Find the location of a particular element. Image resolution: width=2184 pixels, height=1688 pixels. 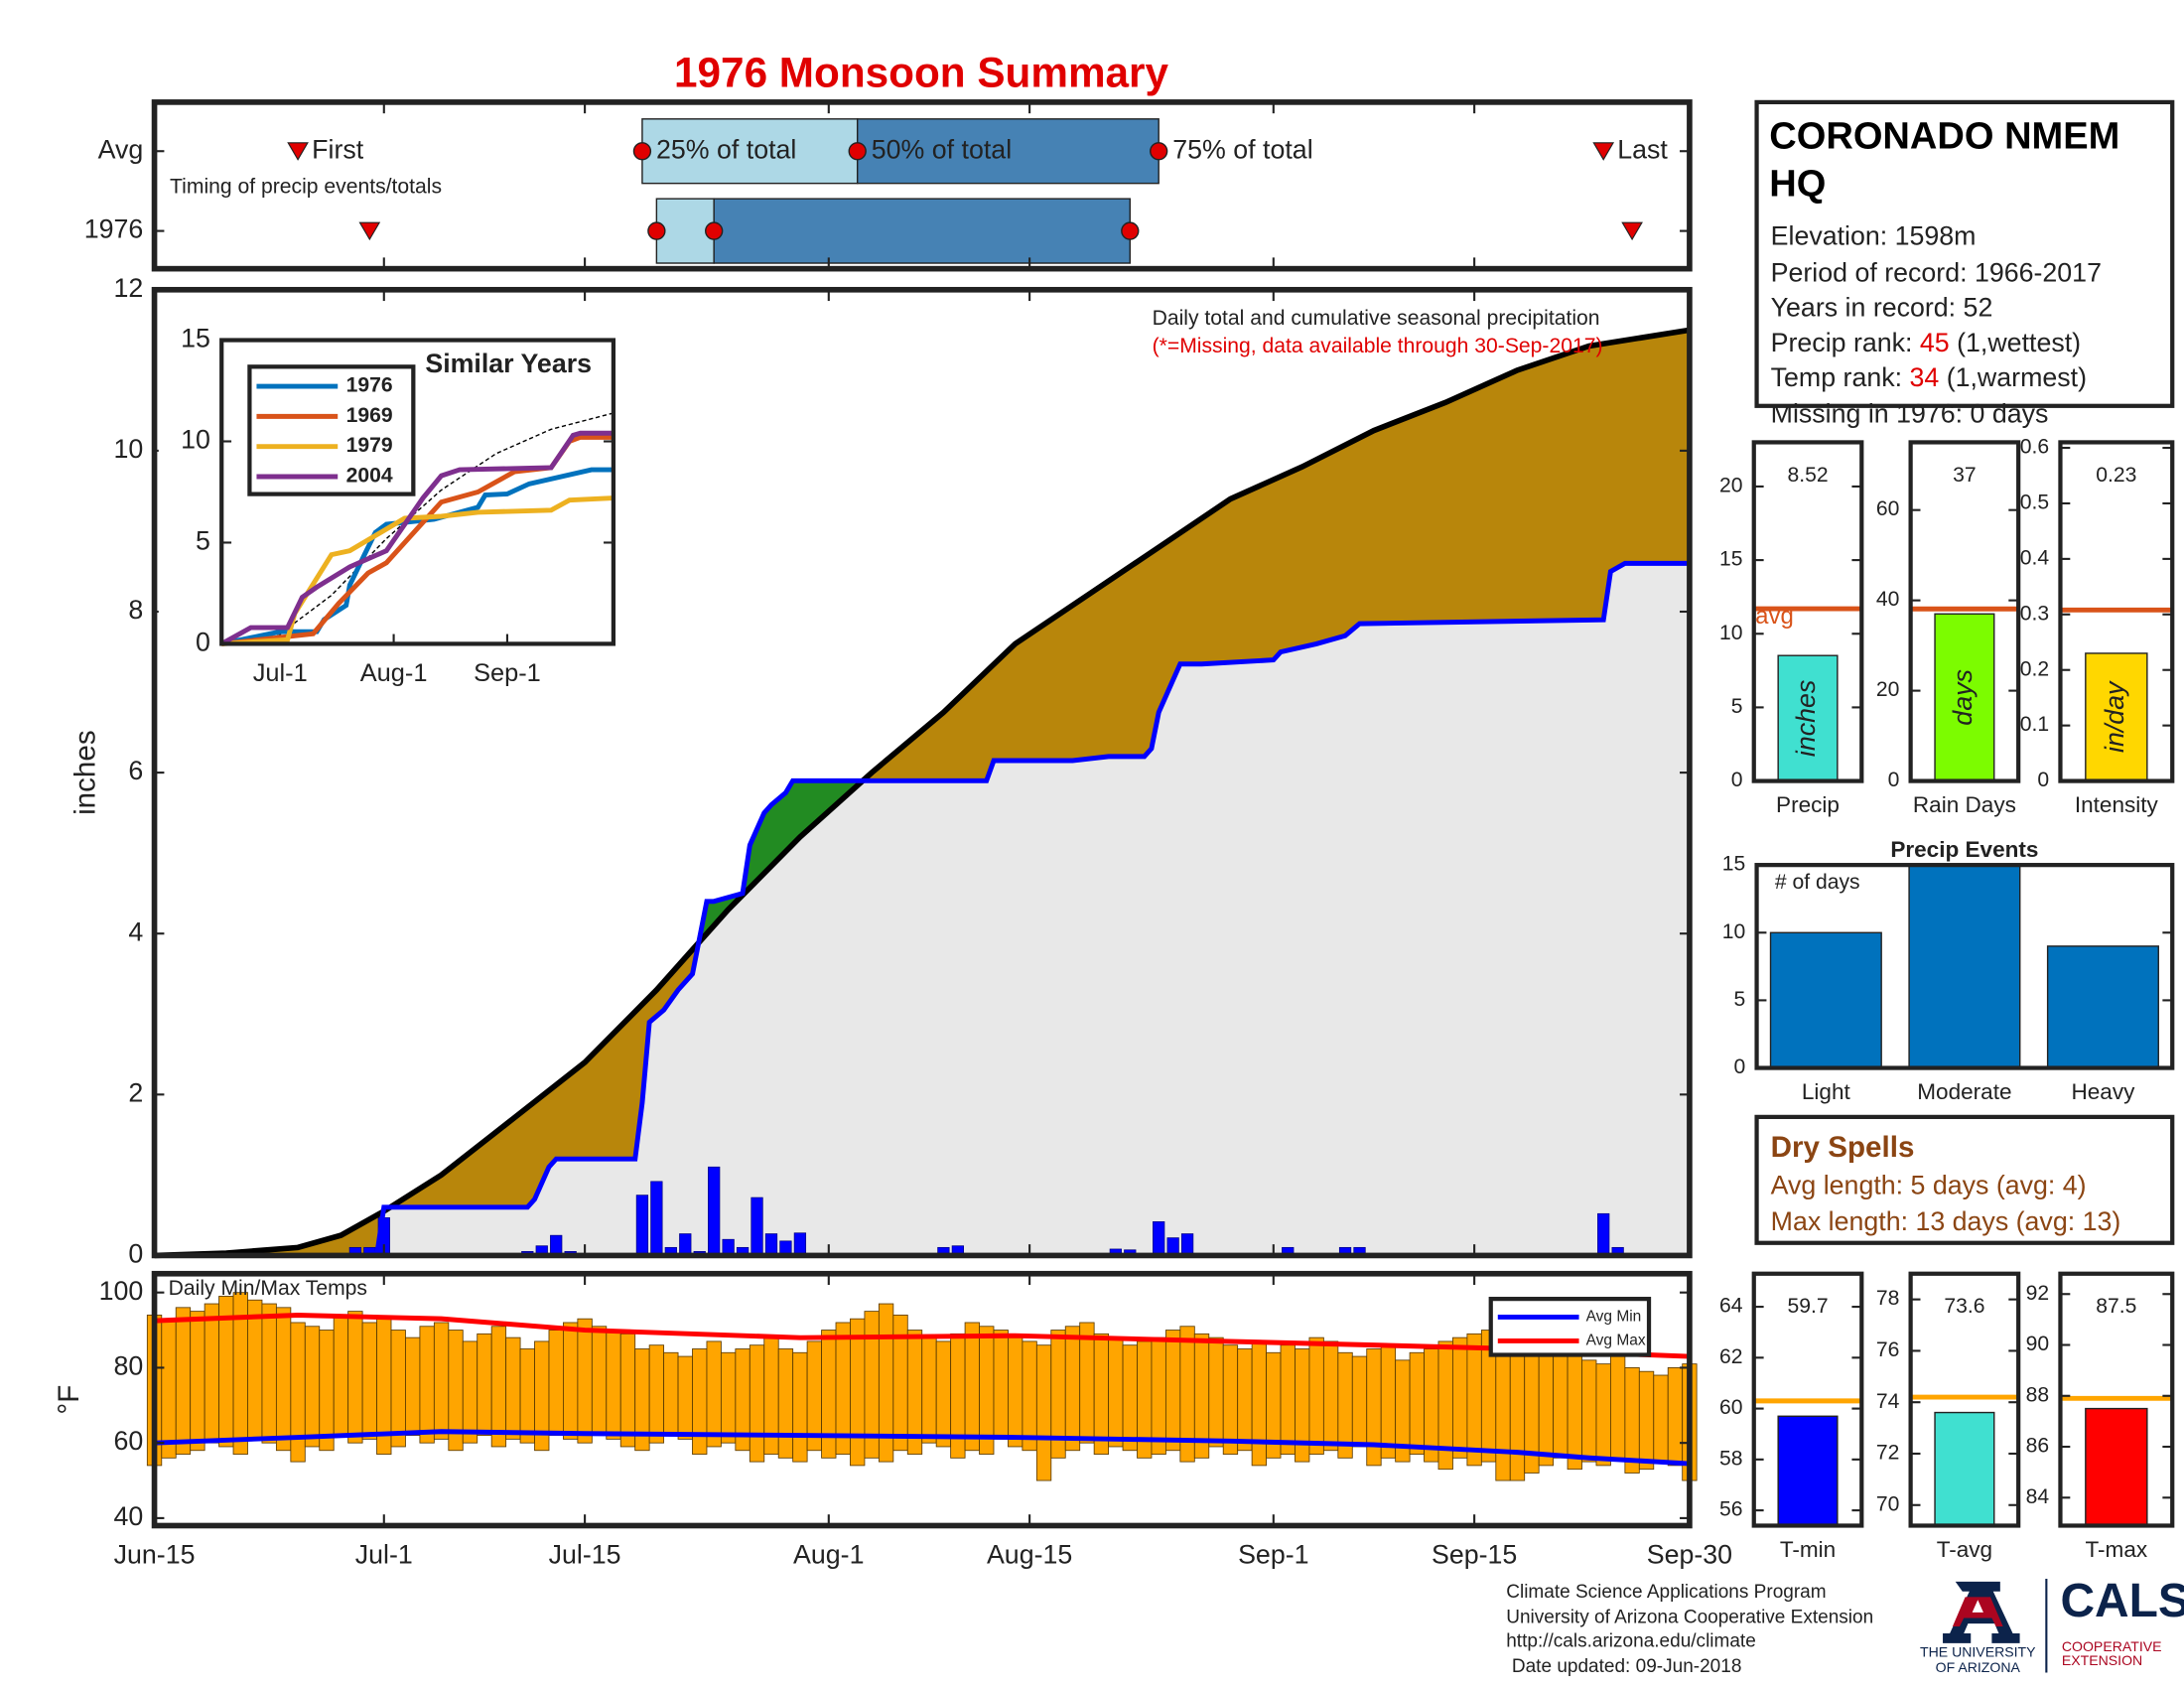

legend-label: Avg Min is located at coordinates (1614, 1317).